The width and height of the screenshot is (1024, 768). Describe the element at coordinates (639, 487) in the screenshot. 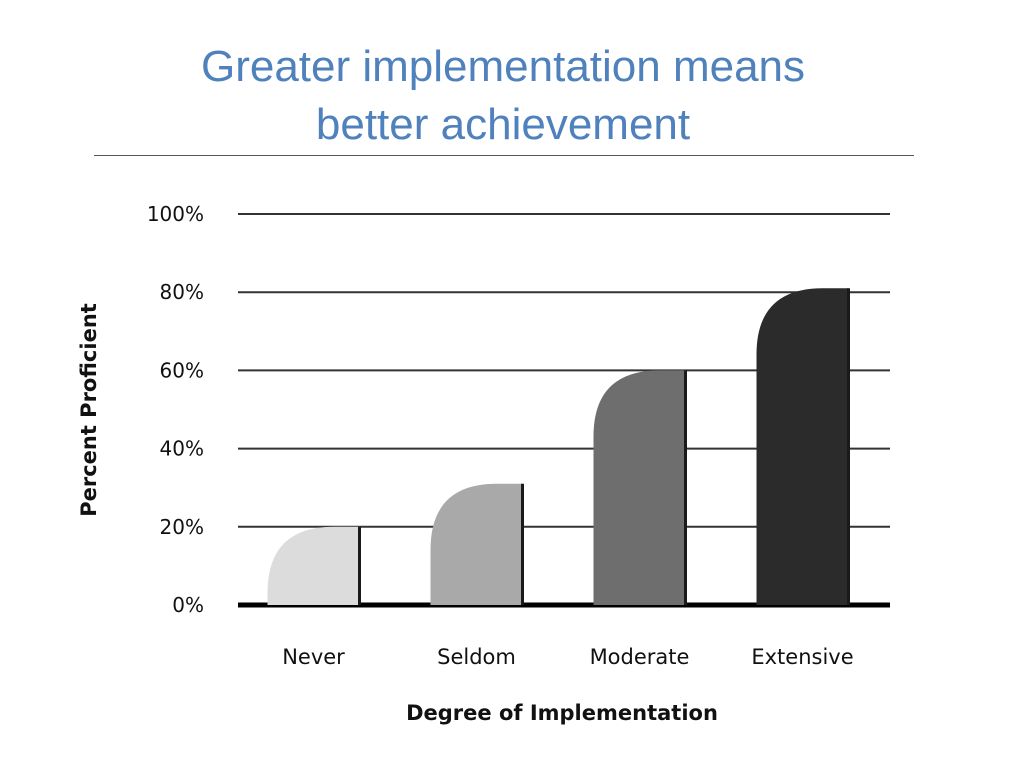

I see `bar-moderate` at that location.